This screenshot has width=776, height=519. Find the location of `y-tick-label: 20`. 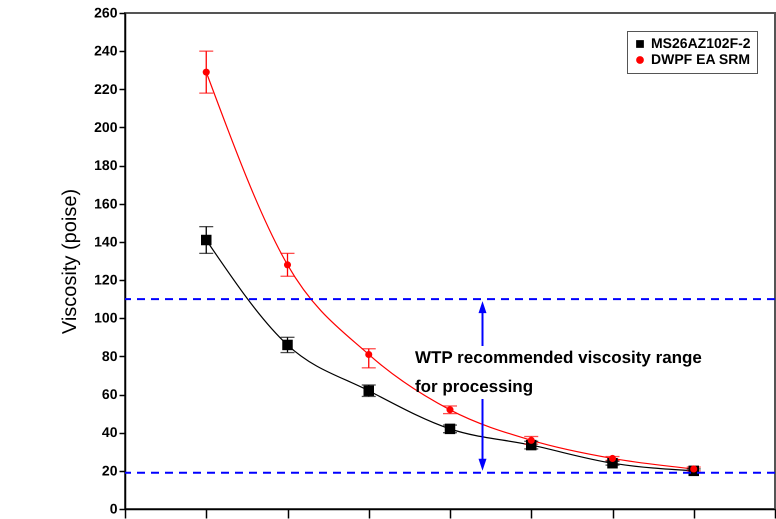

y-tick-label: 20 is located at coordinates (110, 470).